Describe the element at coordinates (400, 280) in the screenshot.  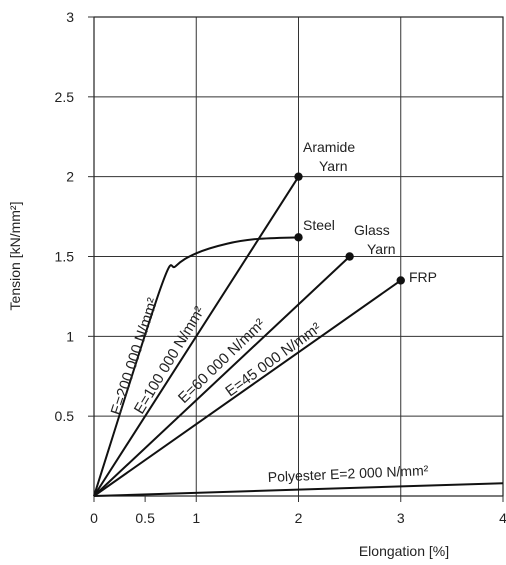
I see `series-endpoint-frp` at that location.